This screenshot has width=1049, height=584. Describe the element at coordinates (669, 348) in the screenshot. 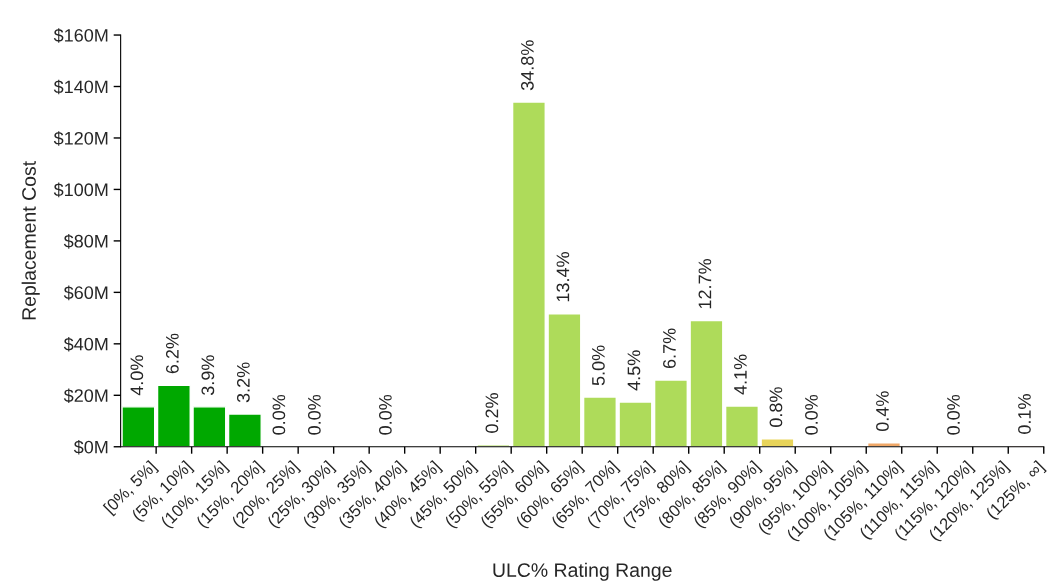

I see `annotation: 6.7%` at that location.